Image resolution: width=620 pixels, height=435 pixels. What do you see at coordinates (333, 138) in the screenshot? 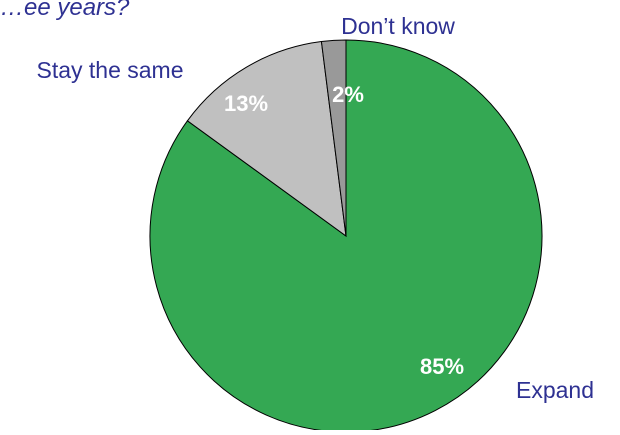
I see `pie-slice-don-t-know` at bounding box center [333, 138].